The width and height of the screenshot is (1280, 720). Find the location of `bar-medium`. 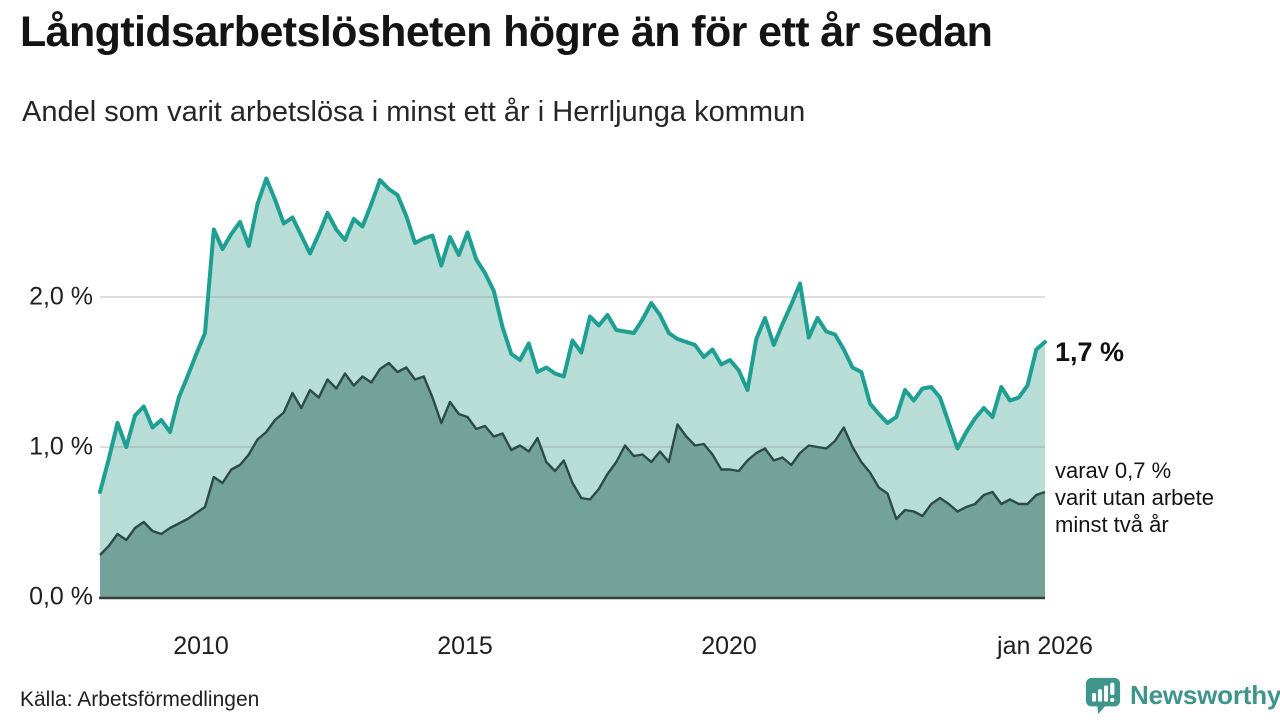

bar-medium is located at coordinates (1100, 695).